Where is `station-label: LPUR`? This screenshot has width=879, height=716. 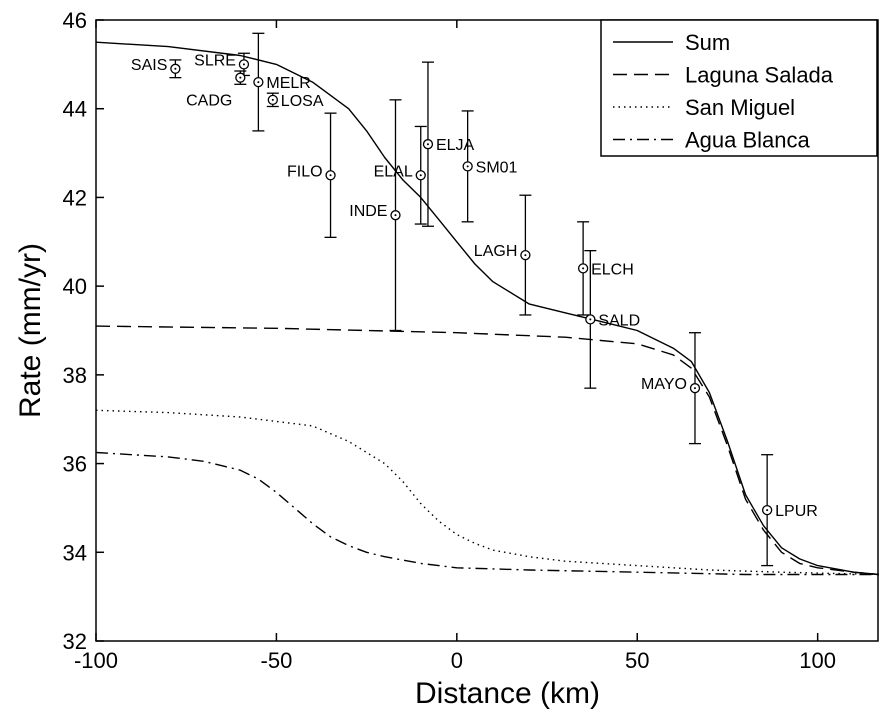
station-label: LPUR is located at coordinates (796, 511).